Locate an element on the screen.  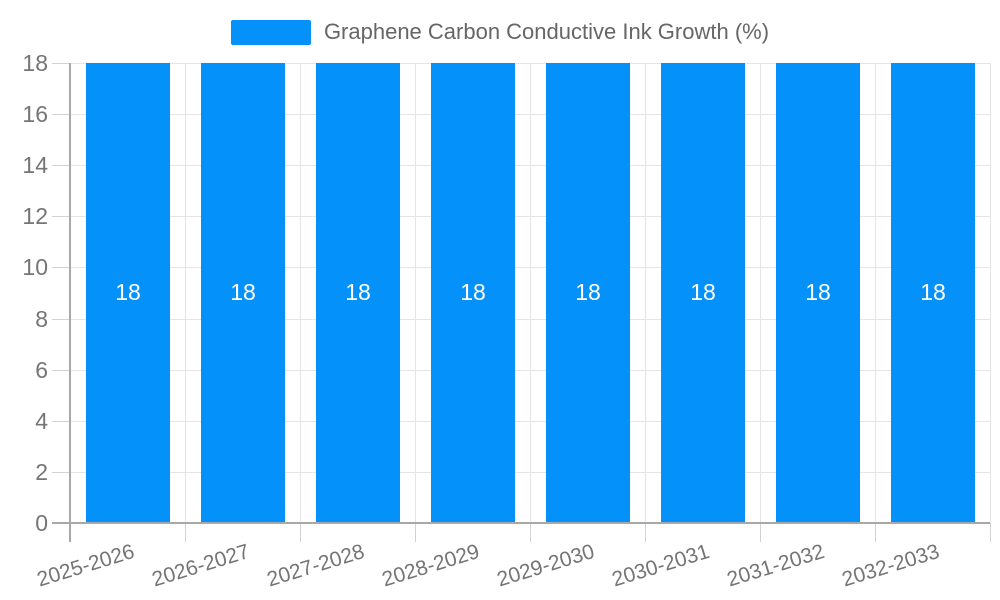
x-axis-label: 2031-2032 is located at coordinates (775, 566).